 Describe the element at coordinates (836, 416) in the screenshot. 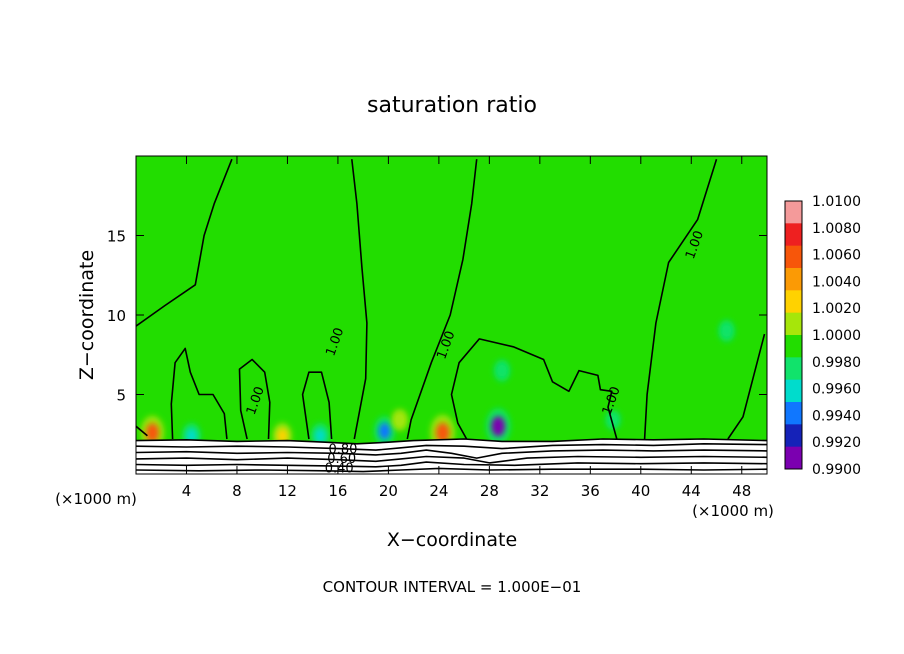

I see `colorbar-label: 0.9940` at that location.